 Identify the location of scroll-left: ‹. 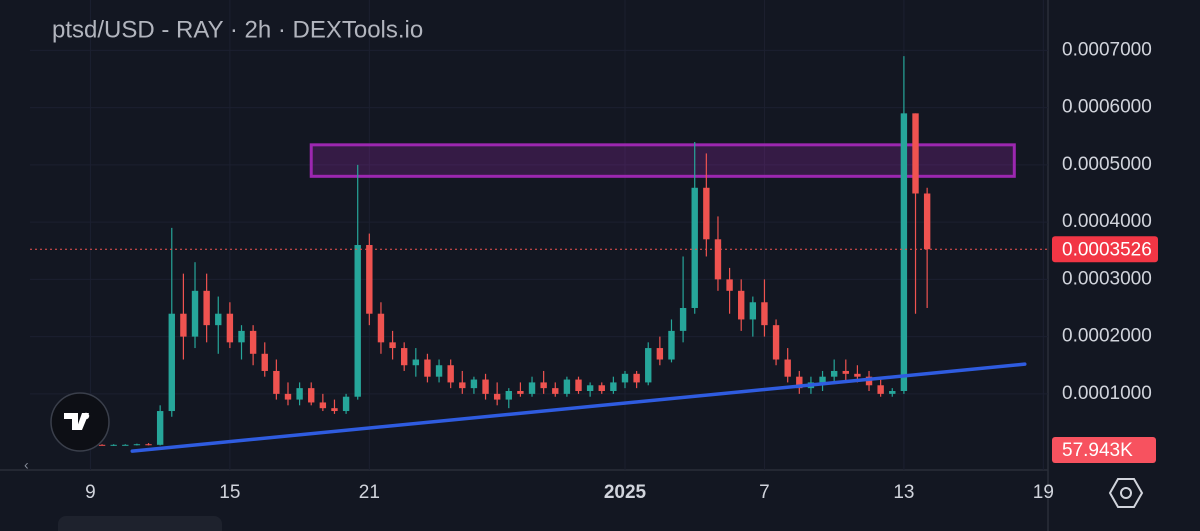
(26, 465).